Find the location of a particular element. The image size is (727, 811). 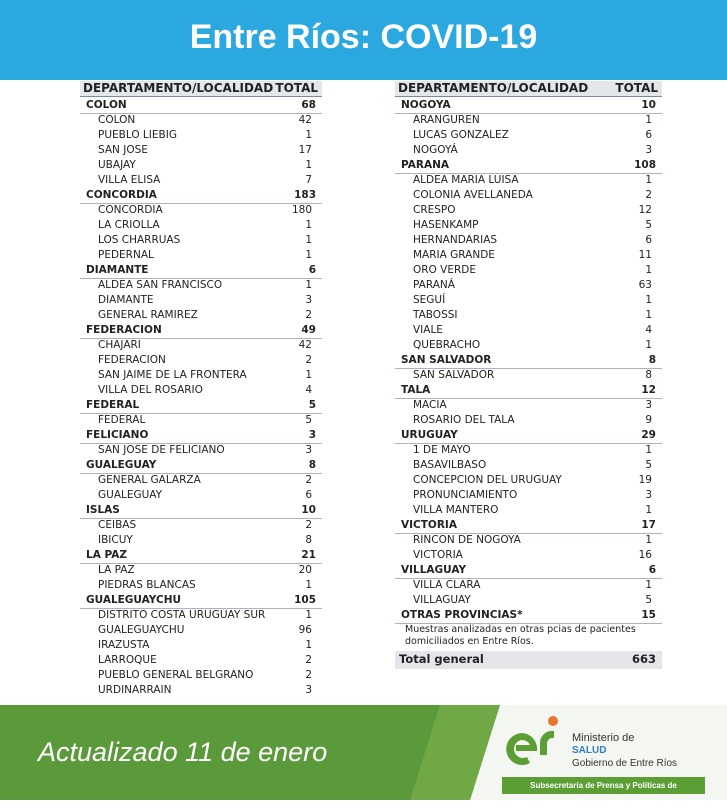

department-total: 108 is located at coordinates (645, 165).